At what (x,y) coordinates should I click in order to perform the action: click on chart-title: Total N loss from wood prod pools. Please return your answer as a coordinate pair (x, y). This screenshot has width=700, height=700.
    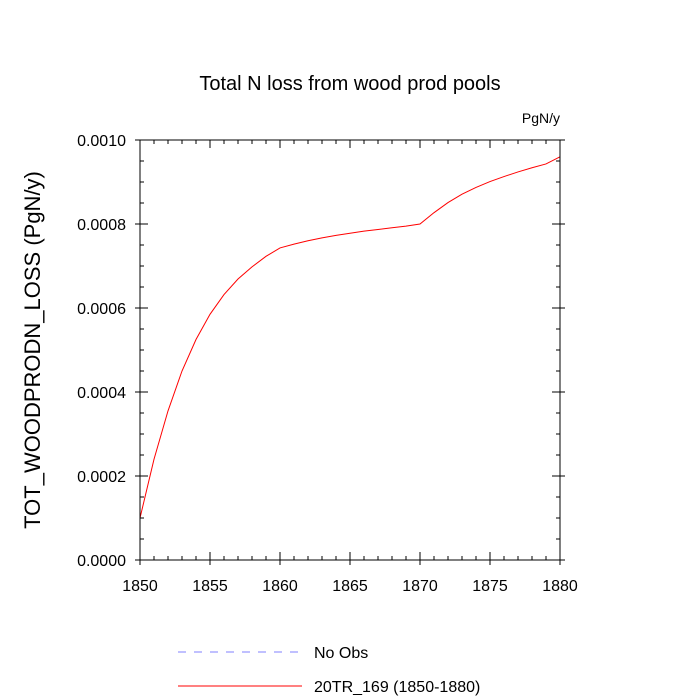
    Looking at the image, I should click on (349, 84).